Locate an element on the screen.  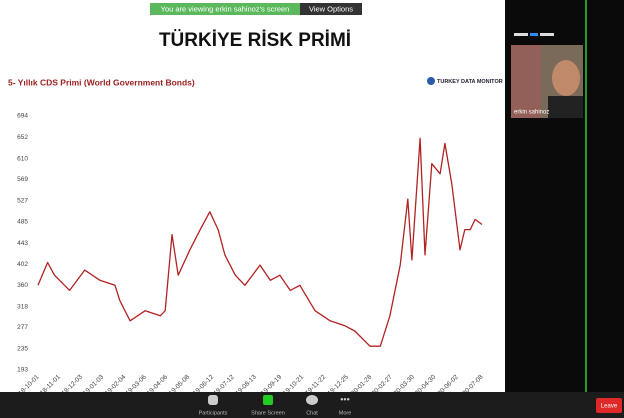
leave: Leave is located at coordinates (609, 407).